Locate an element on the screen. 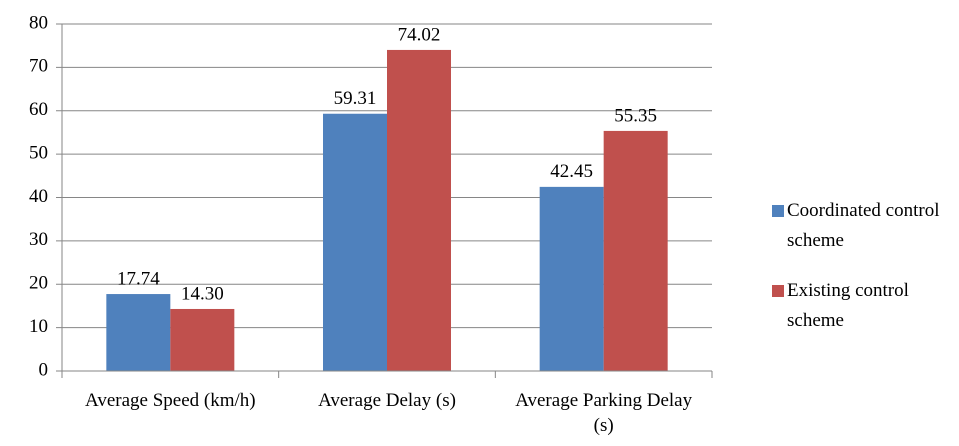 This screenshot has height=446, width=959. data-label: 17.74 is located at coordinates (138, 278).